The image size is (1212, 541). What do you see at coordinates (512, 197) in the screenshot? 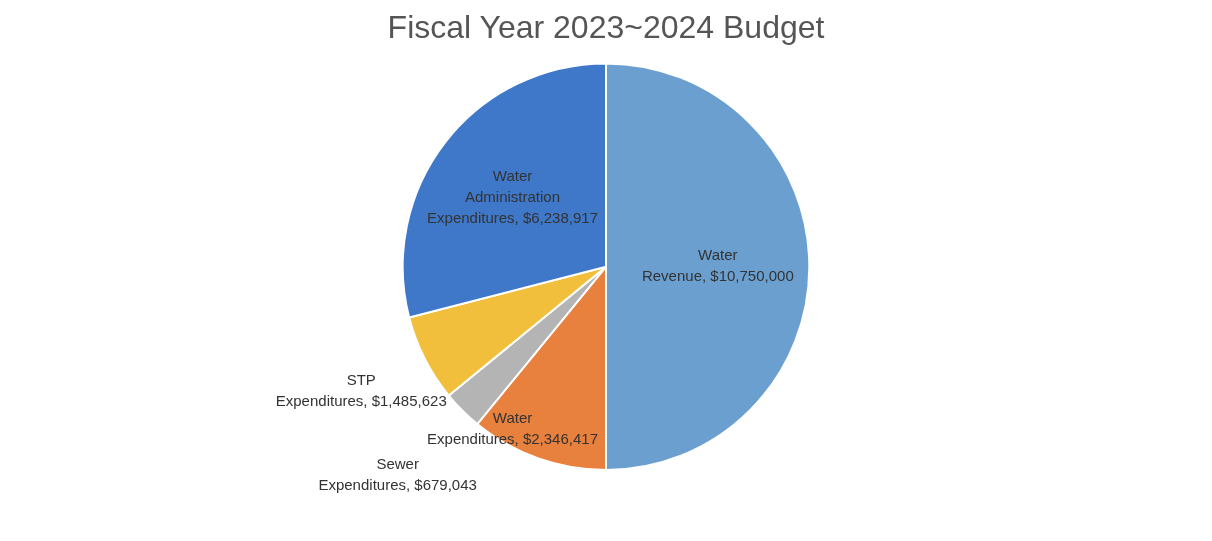
I see `slice-label: Water Administration Expenditures, $6,238,917` at bounding box center [512, 197].